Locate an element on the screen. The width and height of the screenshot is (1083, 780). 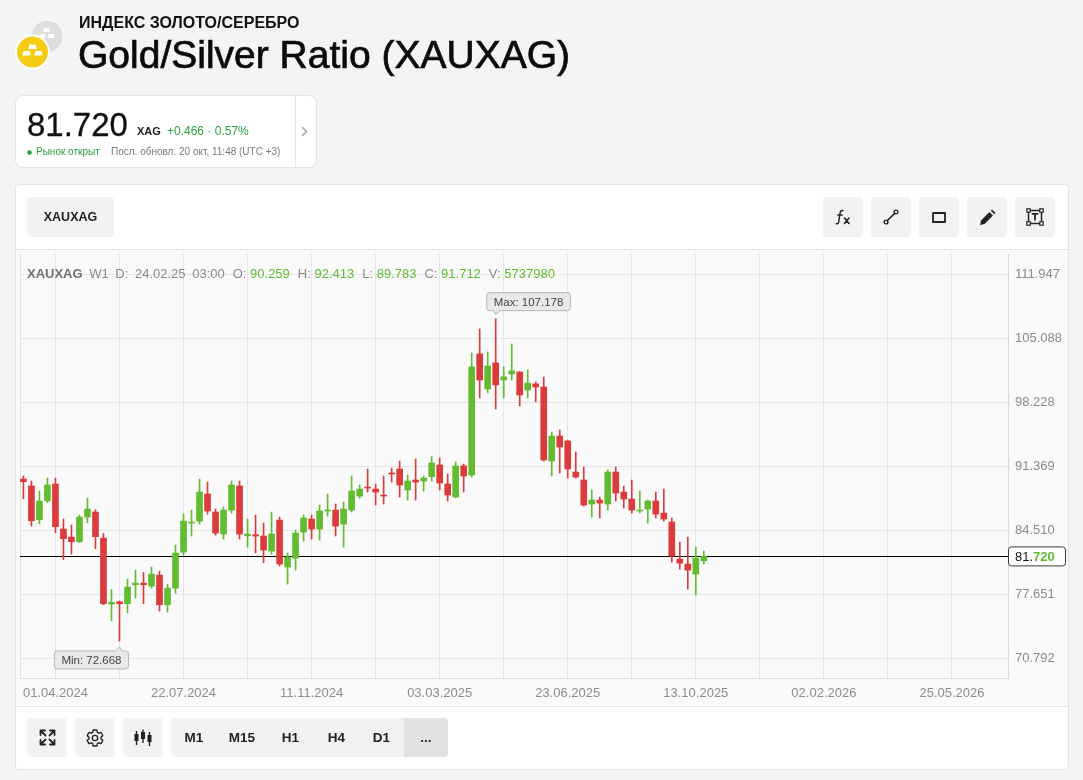
segment-tool-button is located at coordinates (891, 217).